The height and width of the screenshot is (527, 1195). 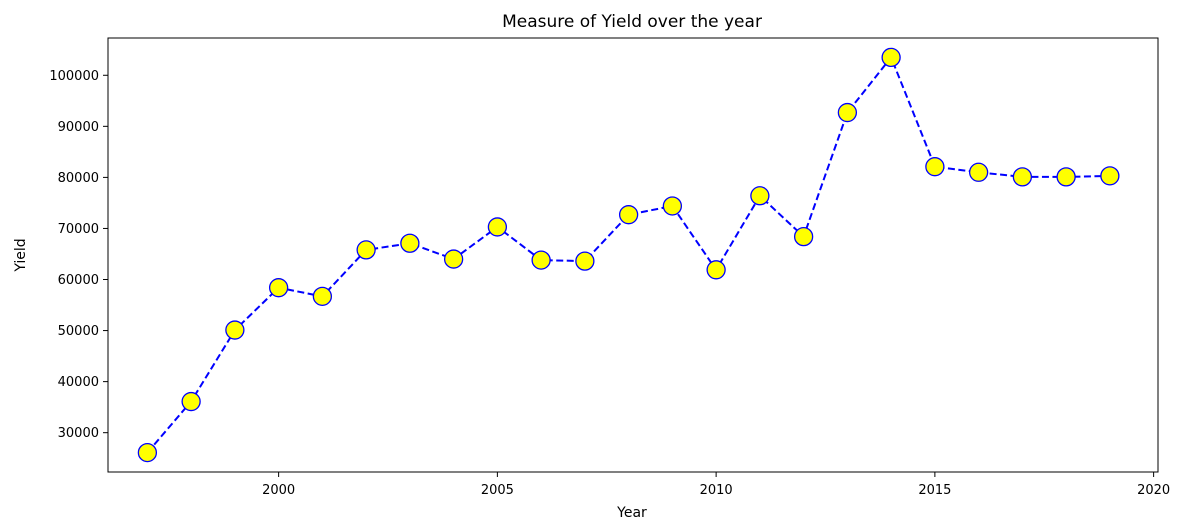 I want to click on y-tick-label: 30000, so click(x=78, y=433).